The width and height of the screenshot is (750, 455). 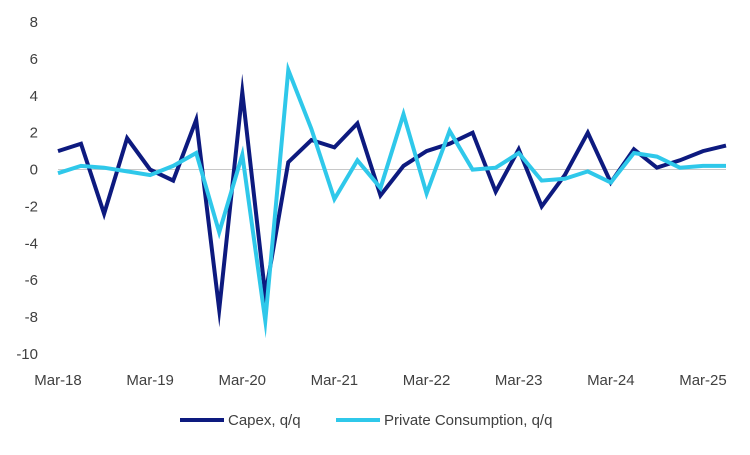 I want to click on x-tick-label: Mar-20, so click(x=243, y=380).